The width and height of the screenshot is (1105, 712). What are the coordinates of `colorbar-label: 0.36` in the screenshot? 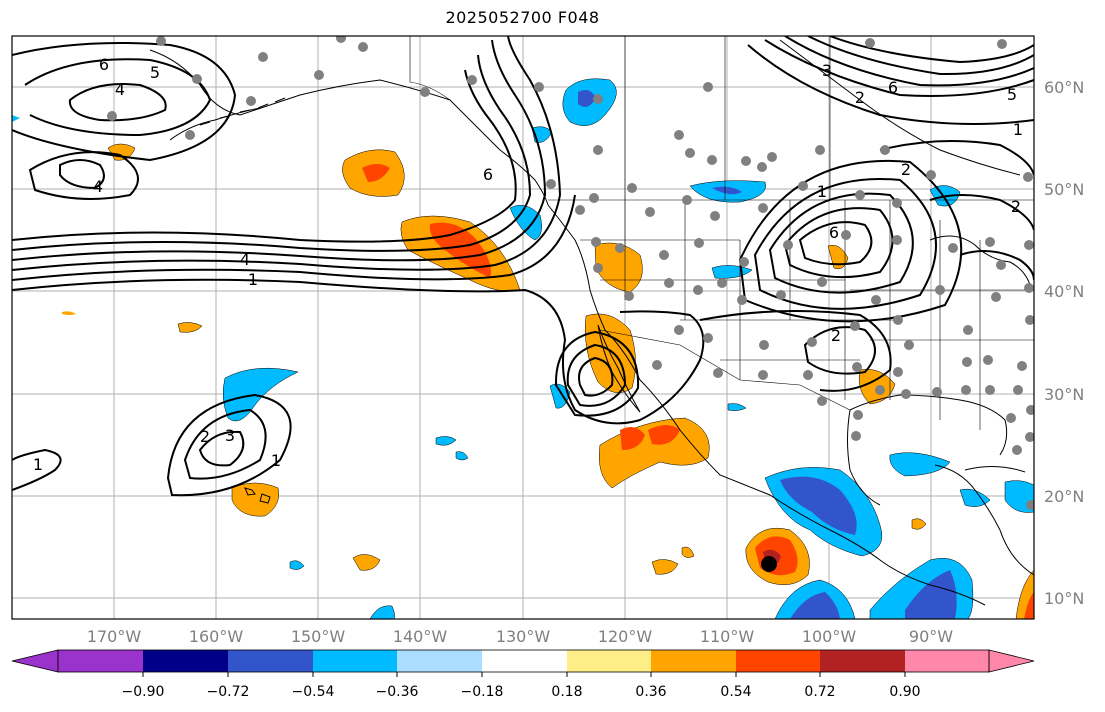 It's located at (650, 692).